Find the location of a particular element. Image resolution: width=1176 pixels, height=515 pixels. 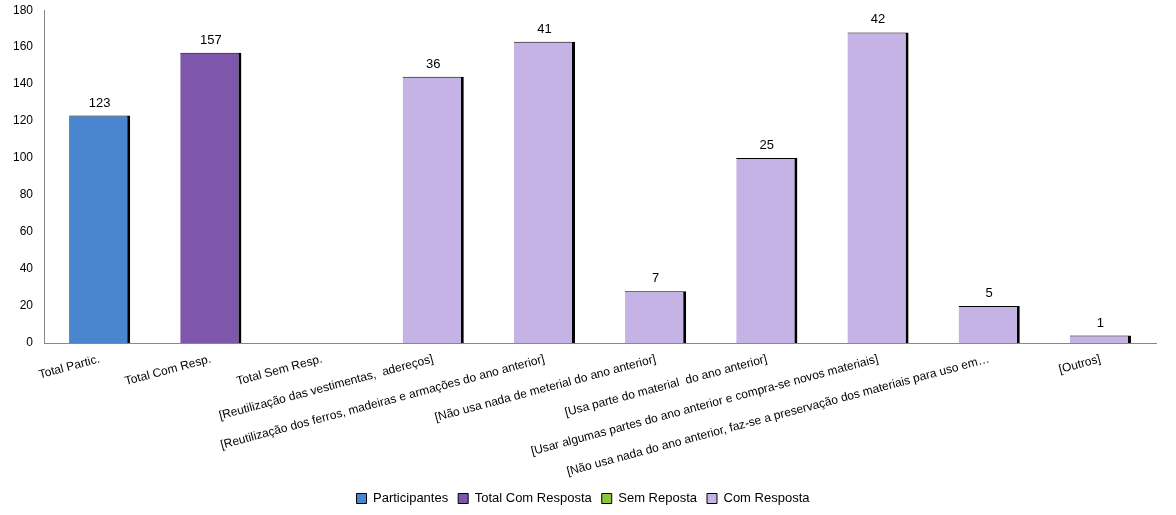

y-tick-label: 60 is located at coordinates (26, 231).